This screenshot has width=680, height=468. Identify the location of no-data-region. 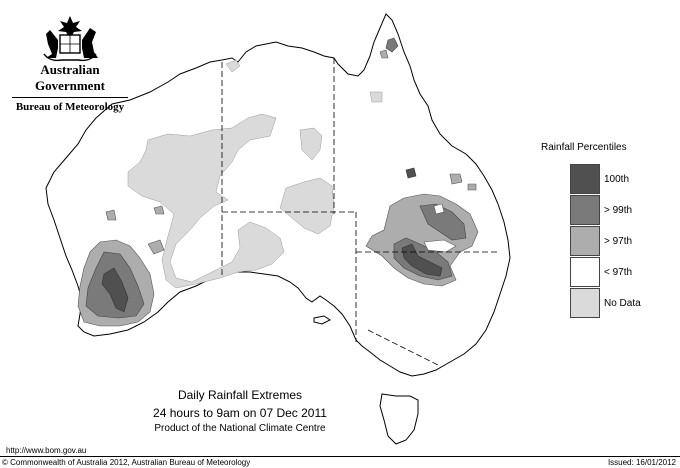
(206, 201).